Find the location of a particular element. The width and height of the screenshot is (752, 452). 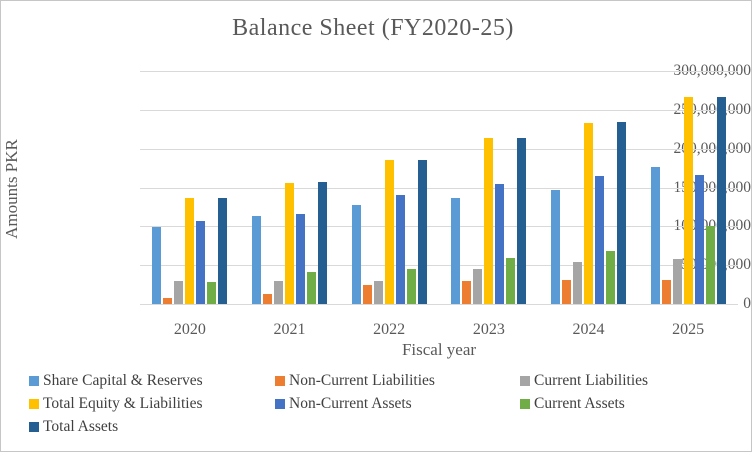

bar-current-assets-2020 is located at coordinates (212, 293).